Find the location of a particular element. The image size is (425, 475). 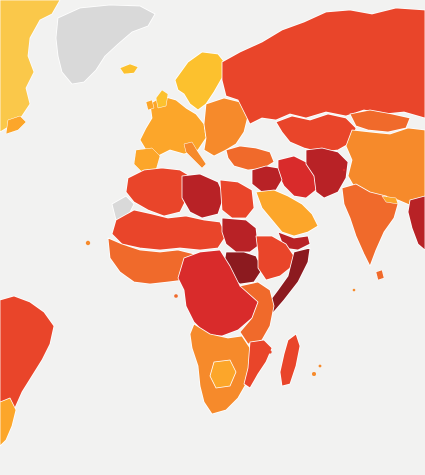

region-libya is located at coordinates (203, 196).